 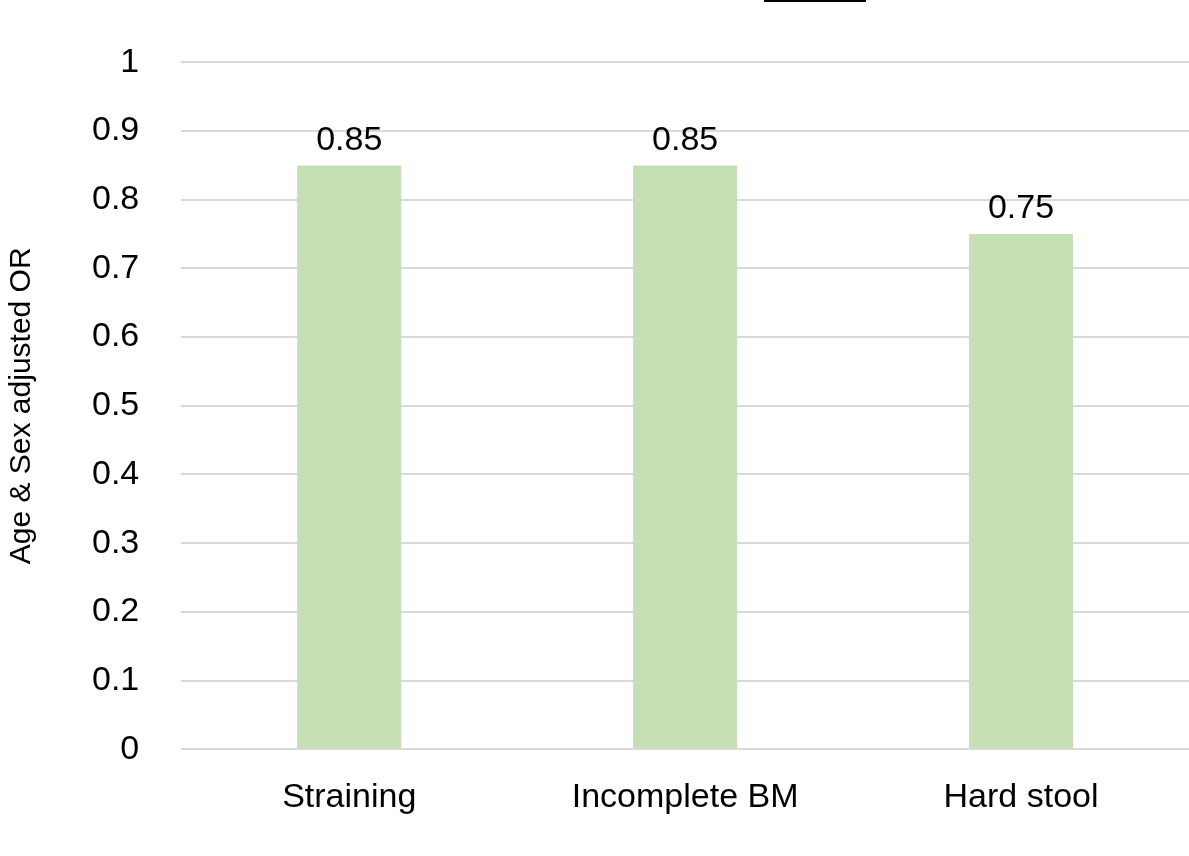 What do you see at coordinates (116, 609) in the screenshot?
I see `y-tick-label: 0.2` at bounding box center [116, 609].